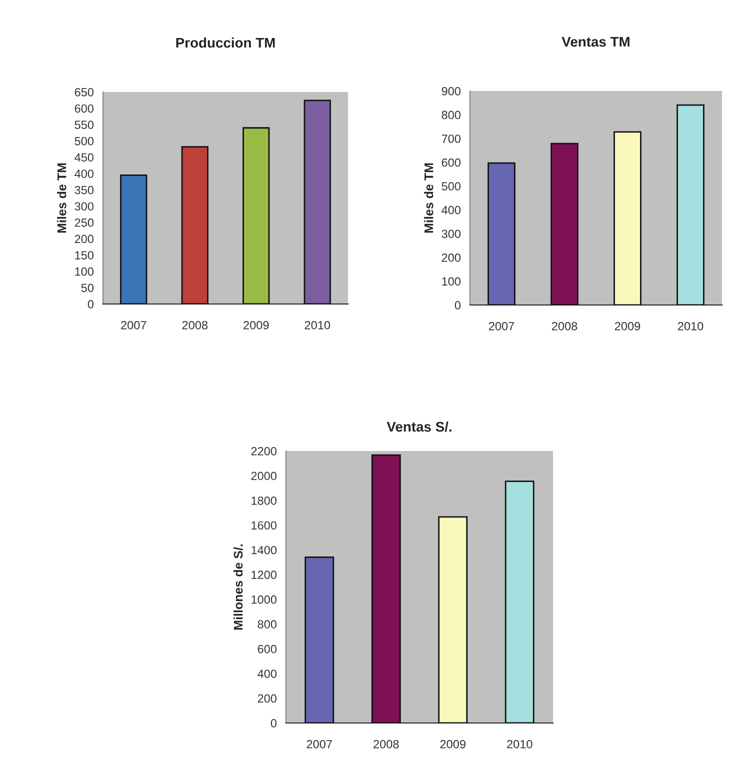 Image resolution: width=732 pixels, height=776 pixels. Describe the element at coordinates (225, 42) in the screenshot. I see `chart-title: Produccion TM` at that location.